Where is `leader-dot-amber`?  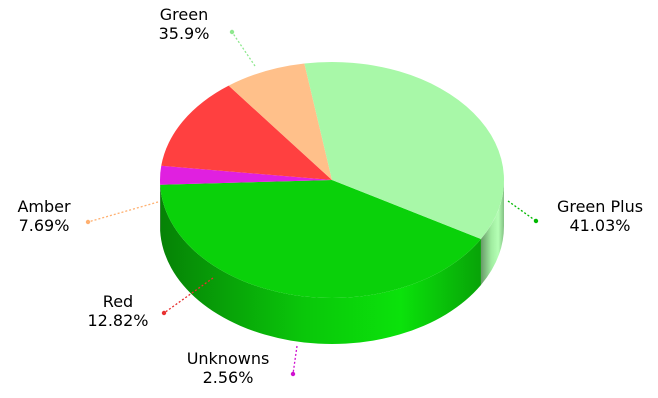
leader-dot-amber is located at coordinates (88, 222).